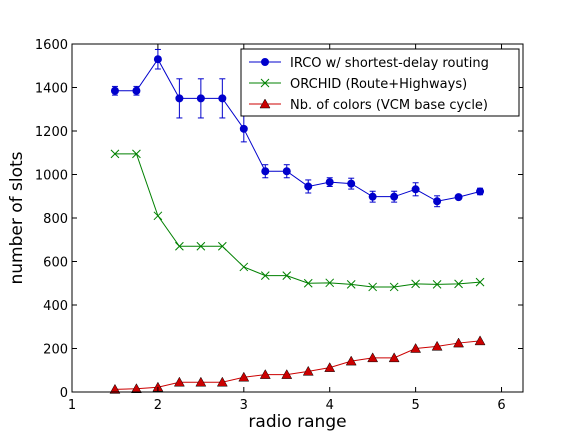  I want to click on legend-label-2: Nb. of colors (VCM base cycle), so click(389, 105).